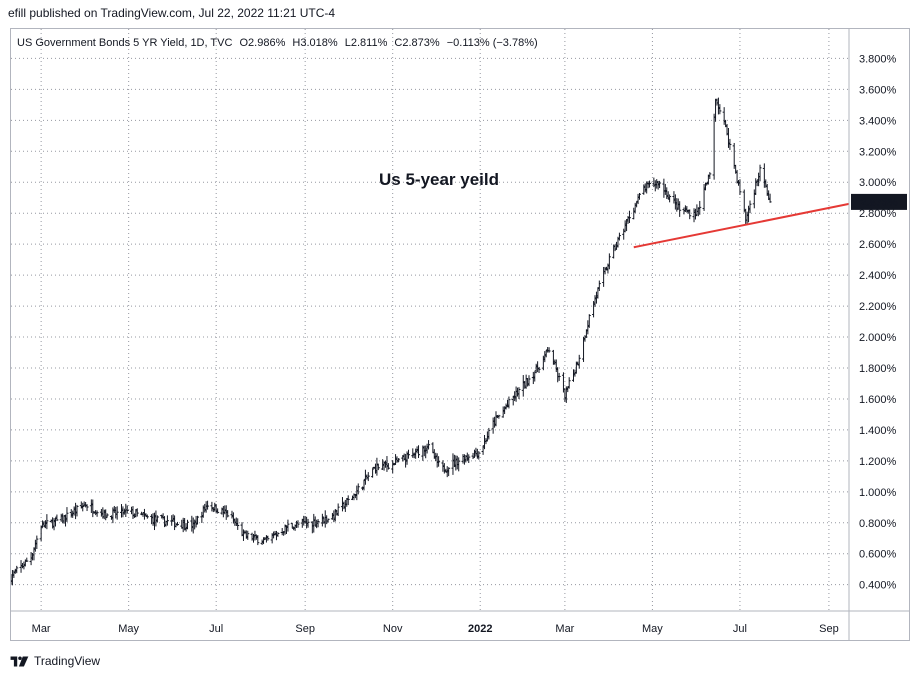 This screenshot has height=680, width=920. I want to click on legend-change: −0.113% (−3.78%), so click(492, 43).